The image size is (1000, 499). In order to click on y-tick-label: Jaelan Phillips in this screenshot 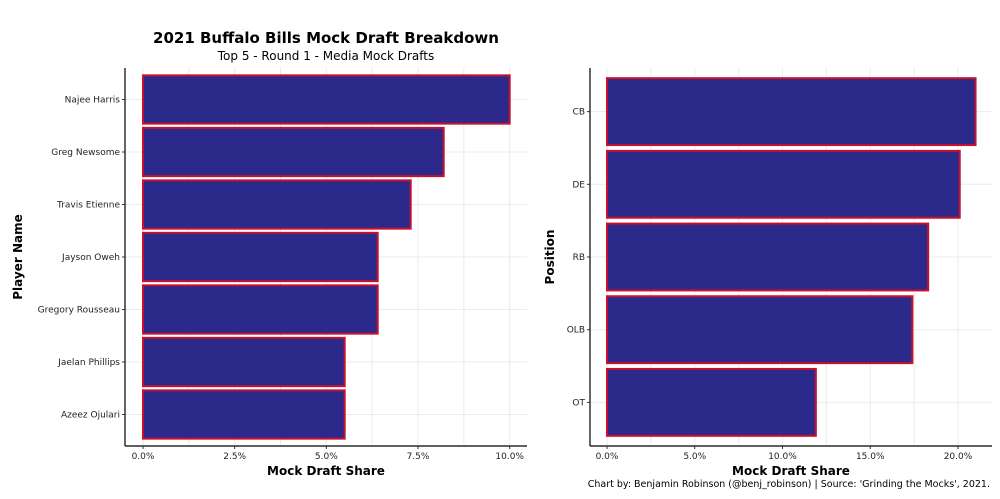, I will do `click(88, 363)`.